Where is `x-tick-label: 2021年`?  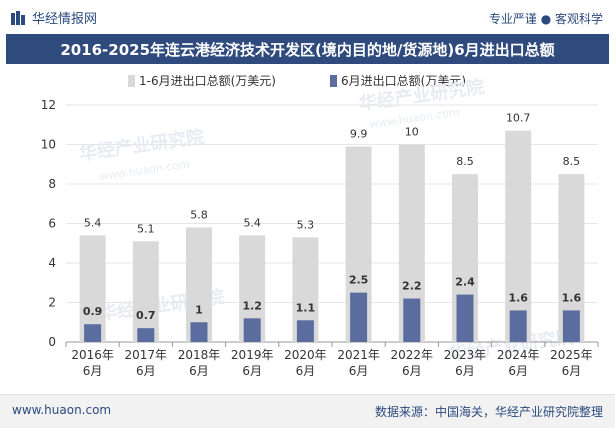 x-tick-label: 2021年 is located at coordinates (358, 355).